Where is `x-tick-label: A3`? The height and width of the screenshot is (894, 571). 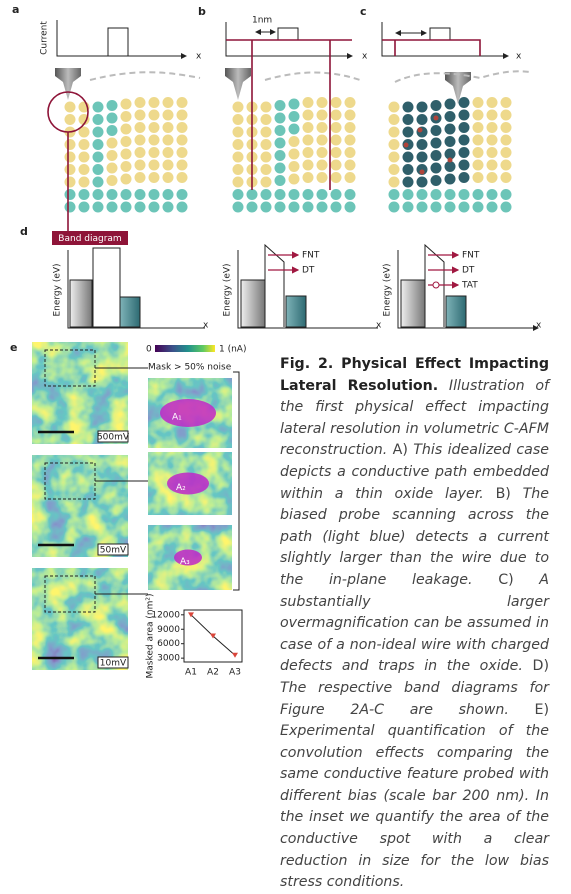
x-tick-label: A3 is located at coordinates (235, 673).